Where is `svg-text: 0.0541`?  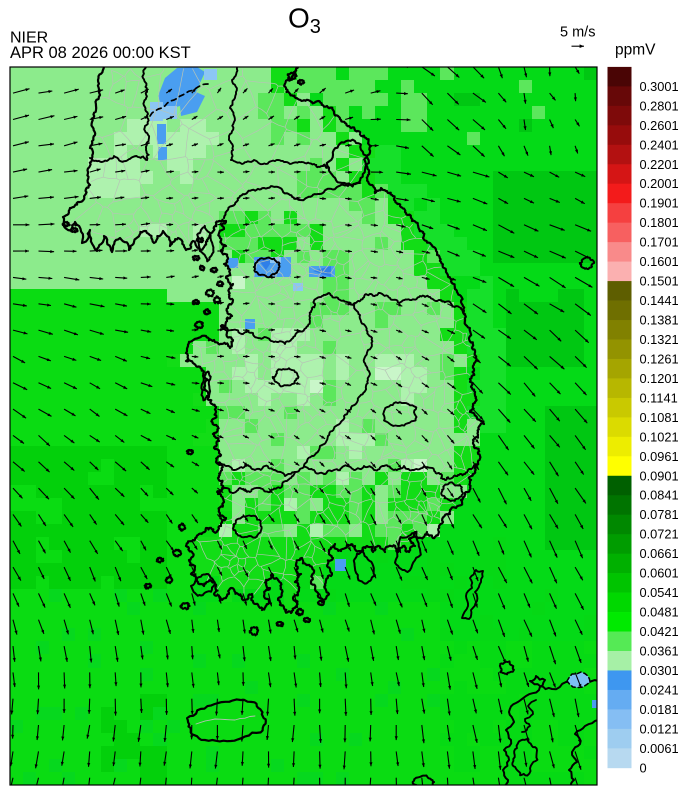
svg-text: 0.0541 is located at coordinates (659, 592).